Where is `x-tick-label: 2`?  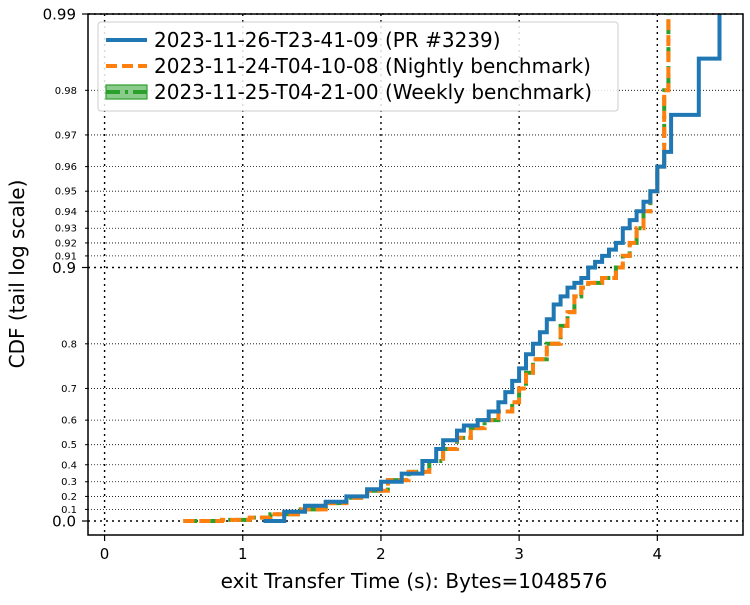
x-tick-label: 2 is located at coordinates (381, 554).